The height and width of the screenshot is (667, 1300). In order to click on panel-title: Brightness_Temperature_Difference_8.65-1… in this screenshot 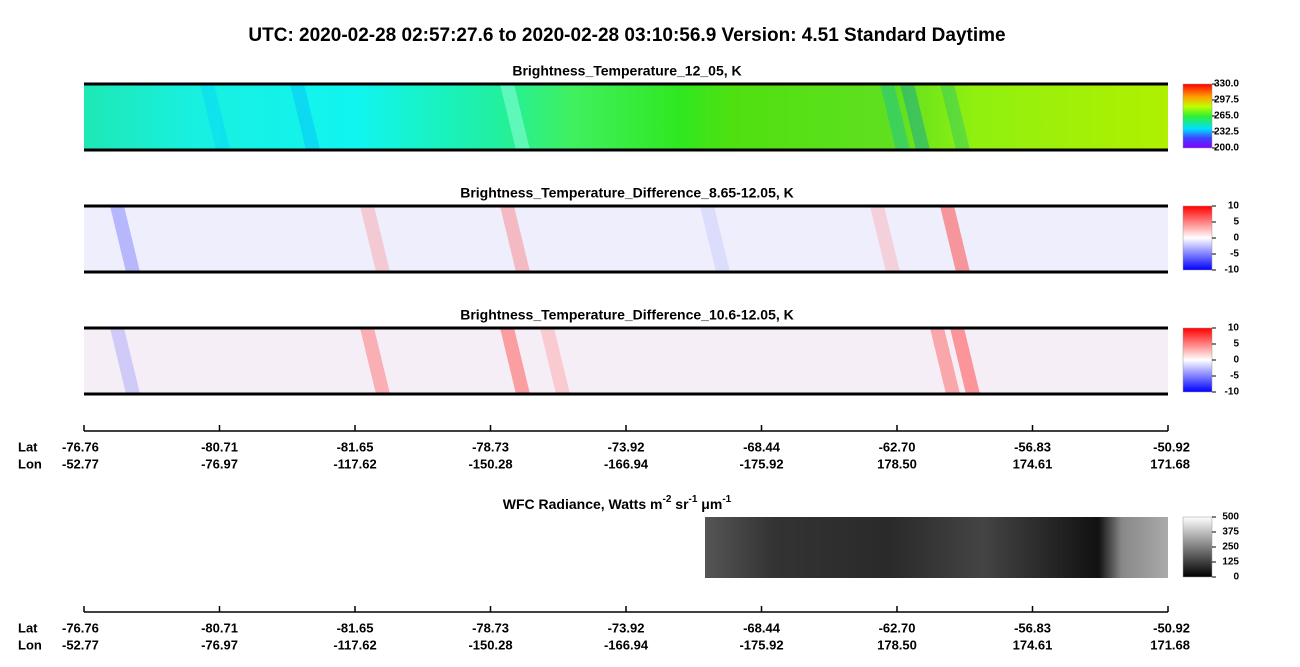, I will do `click(627, 193)`.